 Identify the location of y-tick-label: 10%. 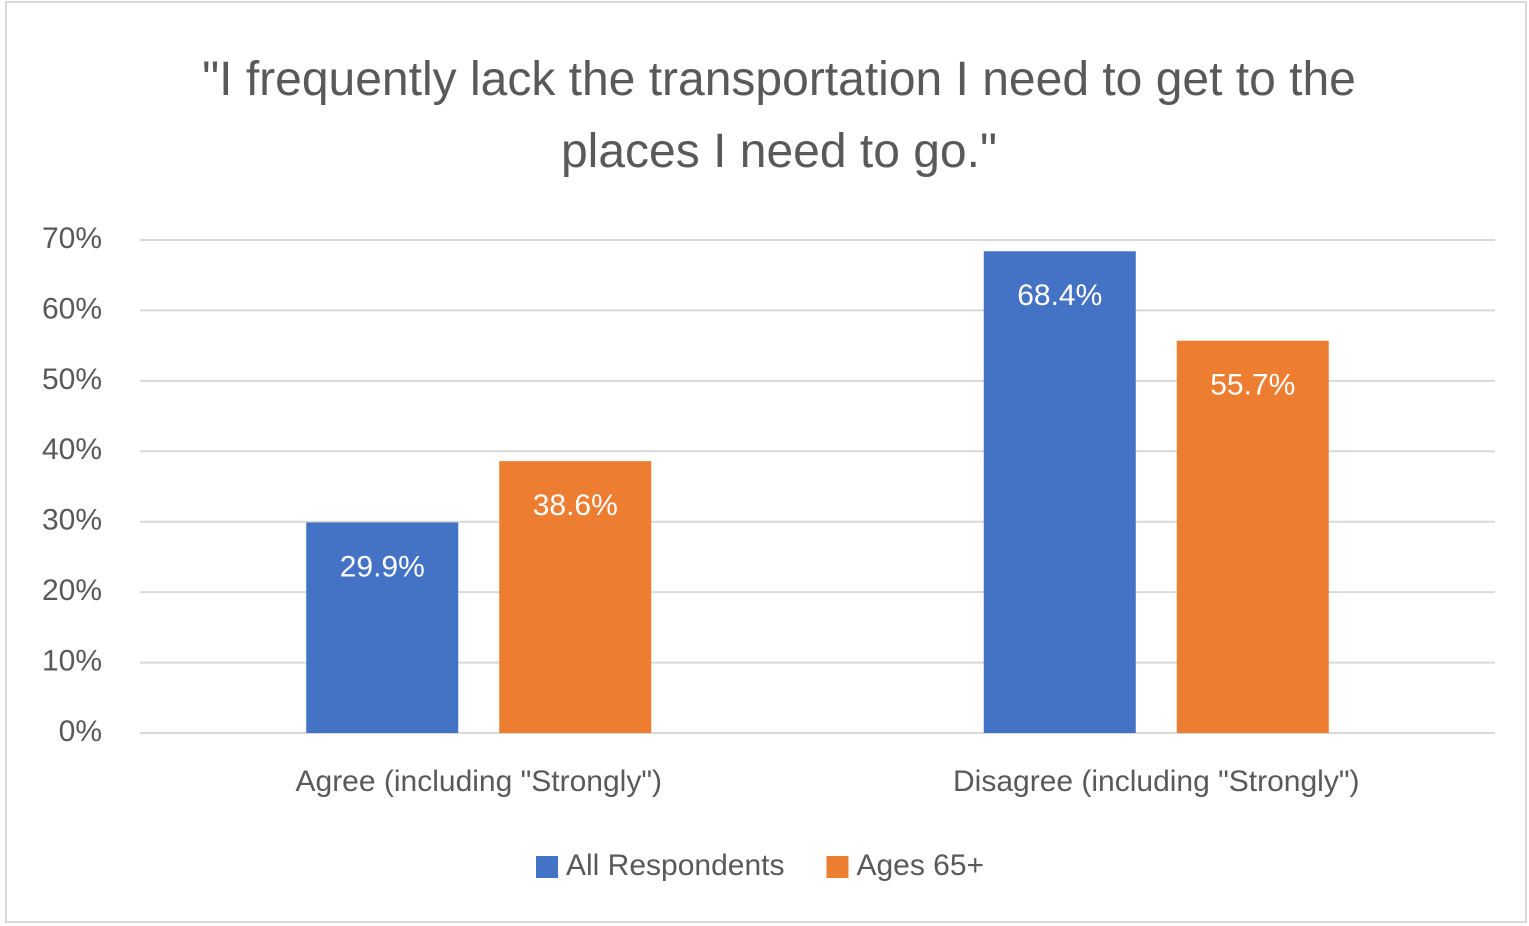
(72, 660).